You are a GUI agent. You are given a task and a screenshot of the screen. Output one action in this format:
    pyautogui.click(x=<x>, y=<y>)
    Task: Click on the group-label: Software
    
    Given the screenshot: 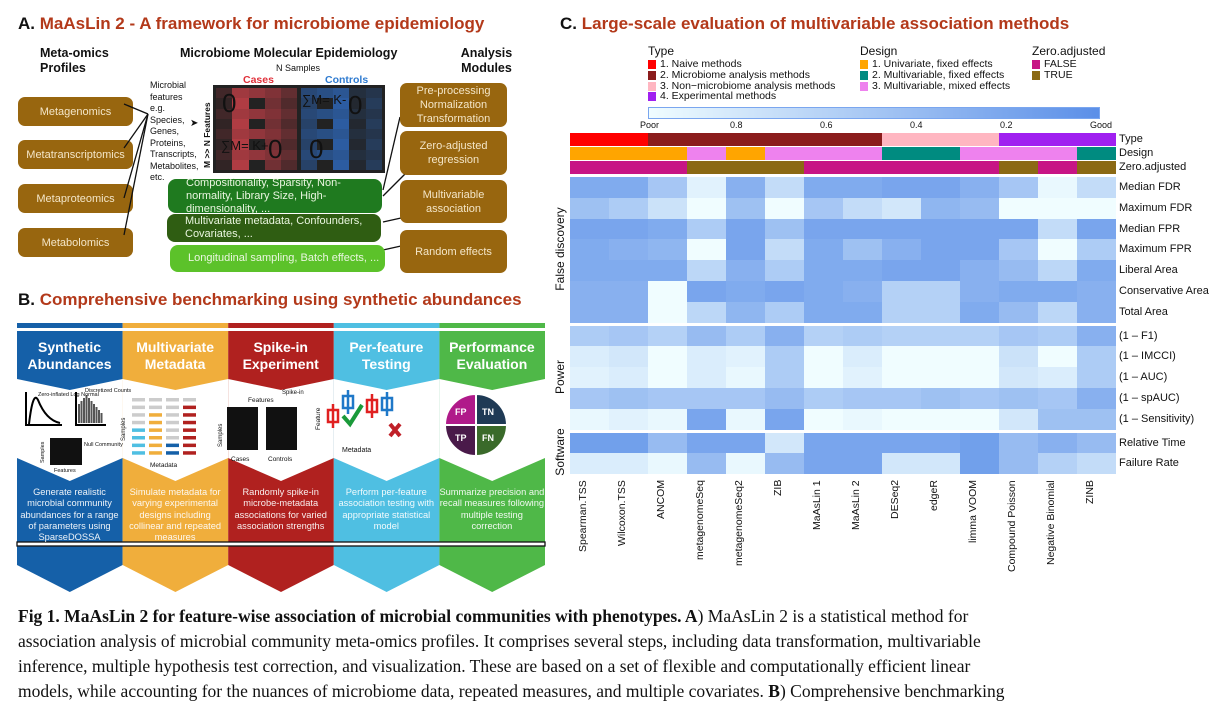 What is the action you would take?
    pyautogui.click(x=560, y=452)
    